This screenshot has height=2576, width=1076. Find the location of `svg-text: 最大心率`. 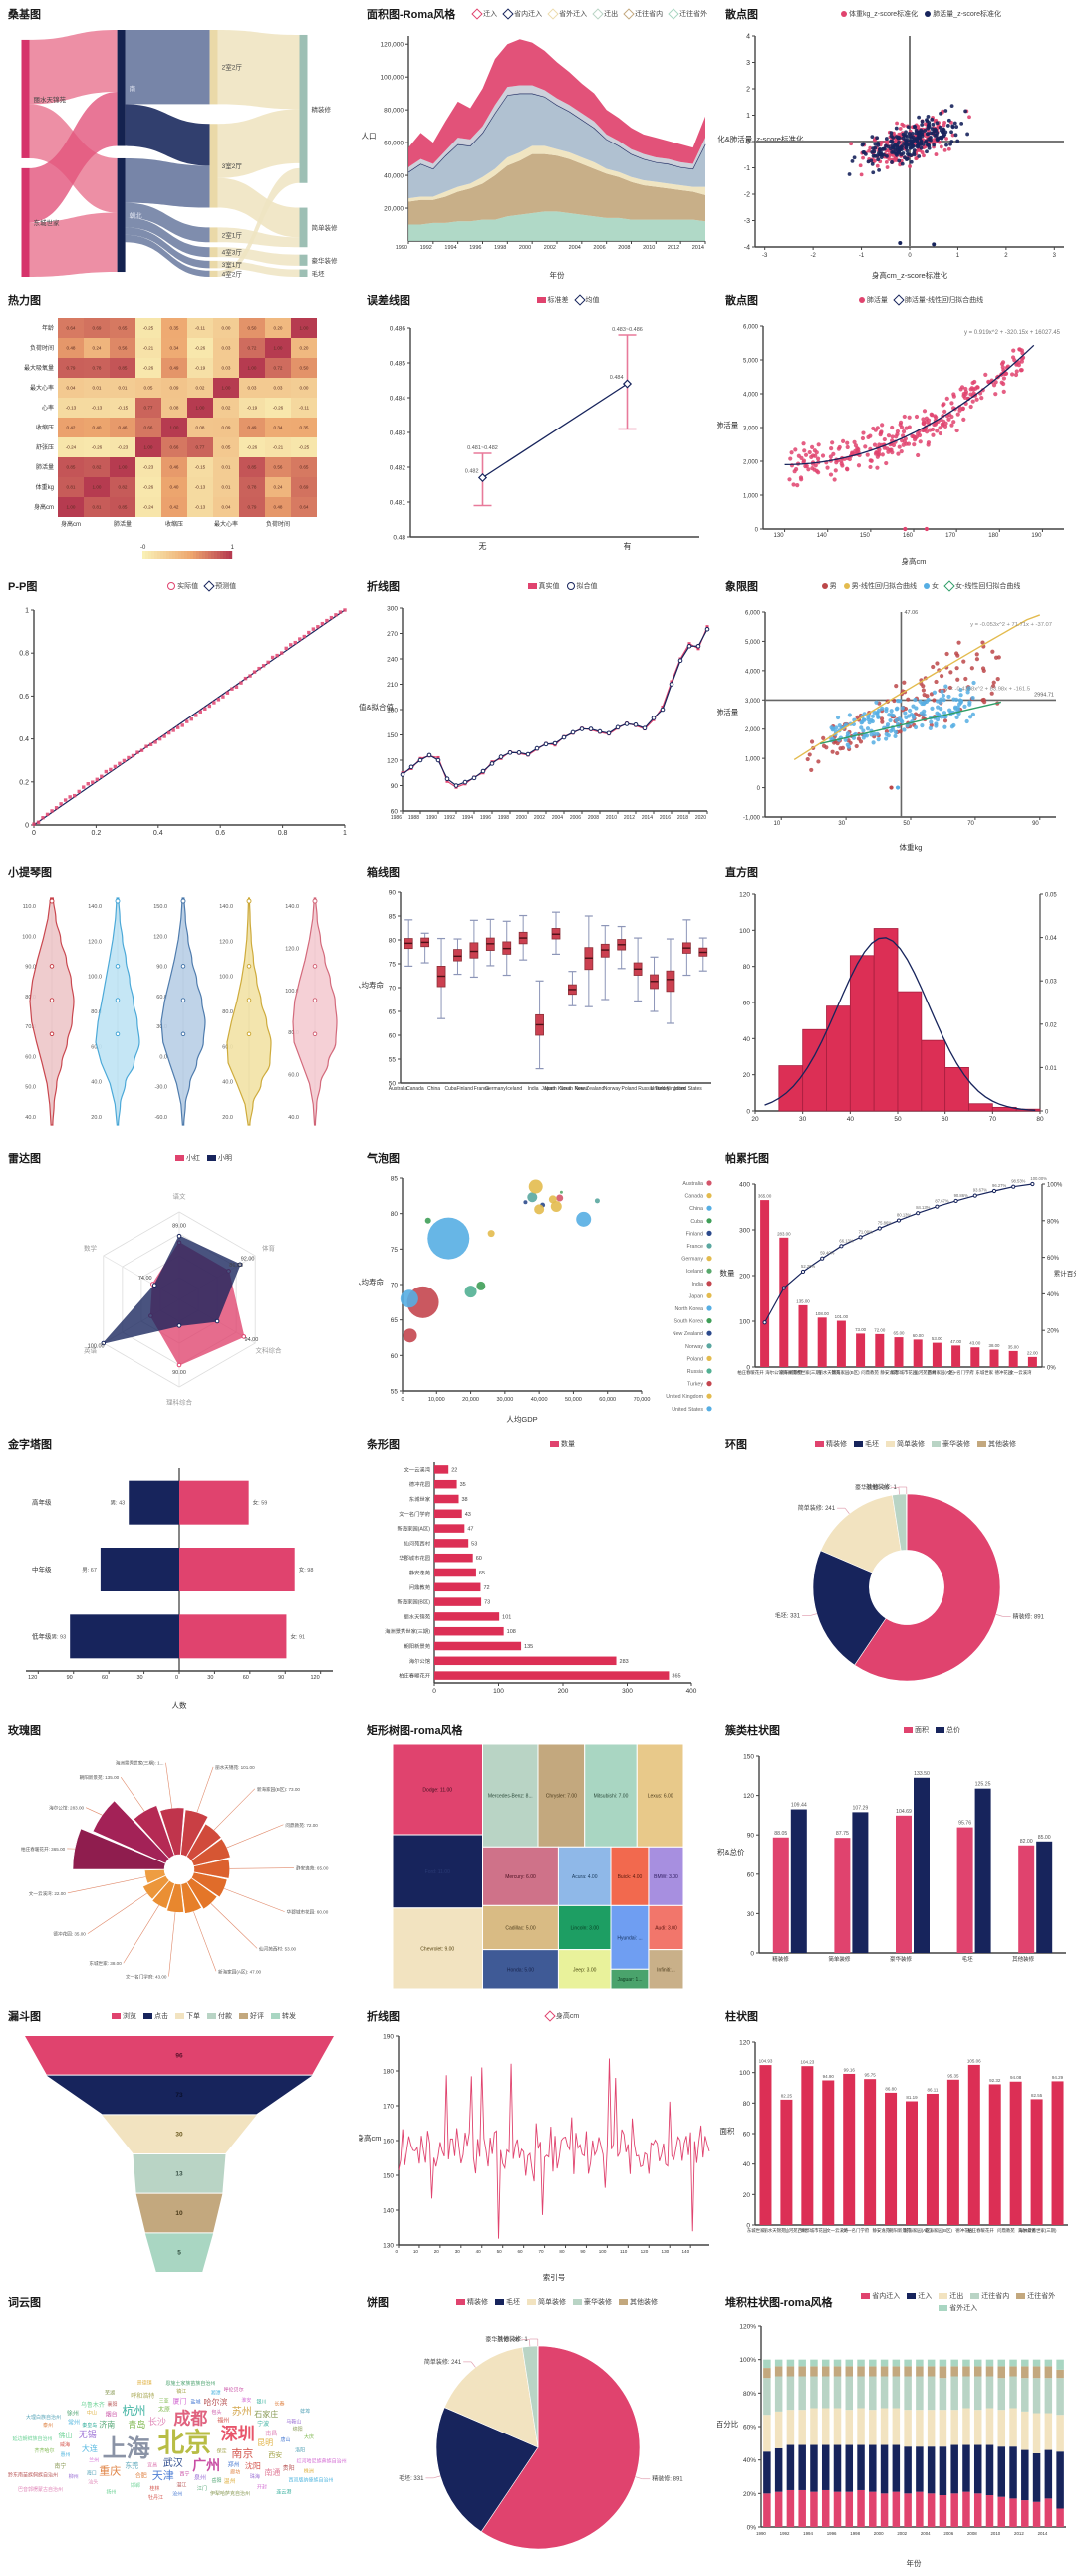

svg-text: 最大心率 is located at coordinates (226, 524).